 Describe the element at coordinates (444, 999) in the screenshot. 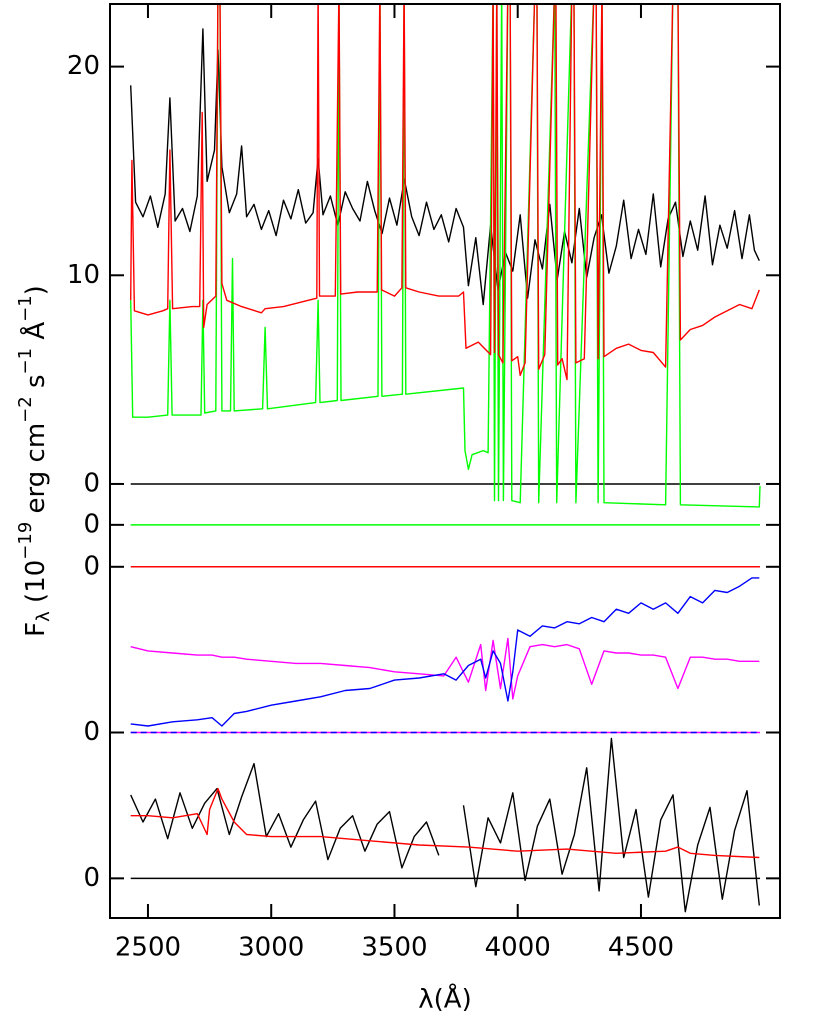

I see `x-axis-label: λ(Å)` at that location.